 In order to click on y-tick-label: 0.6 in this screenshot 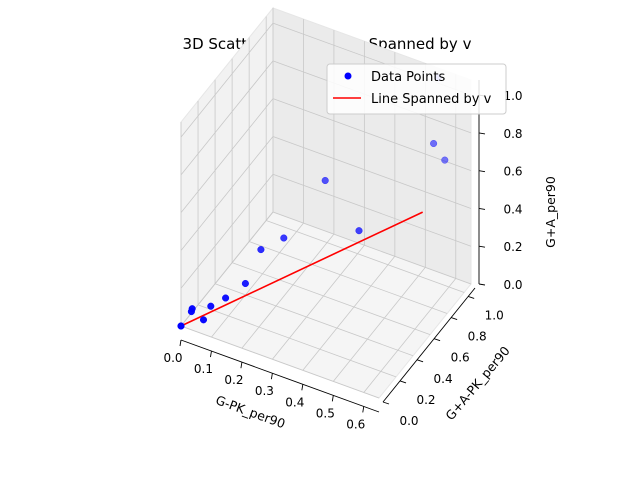, I will do `click(460, 358)`.